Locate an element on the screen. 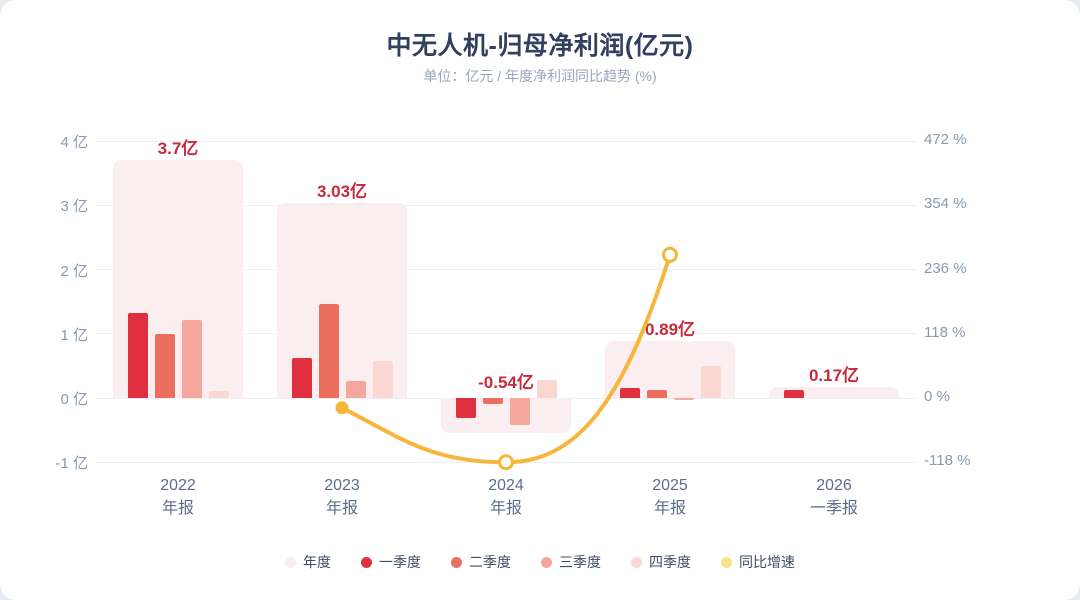  x-axis-year: 2023 is located at coordinates (342, 485).